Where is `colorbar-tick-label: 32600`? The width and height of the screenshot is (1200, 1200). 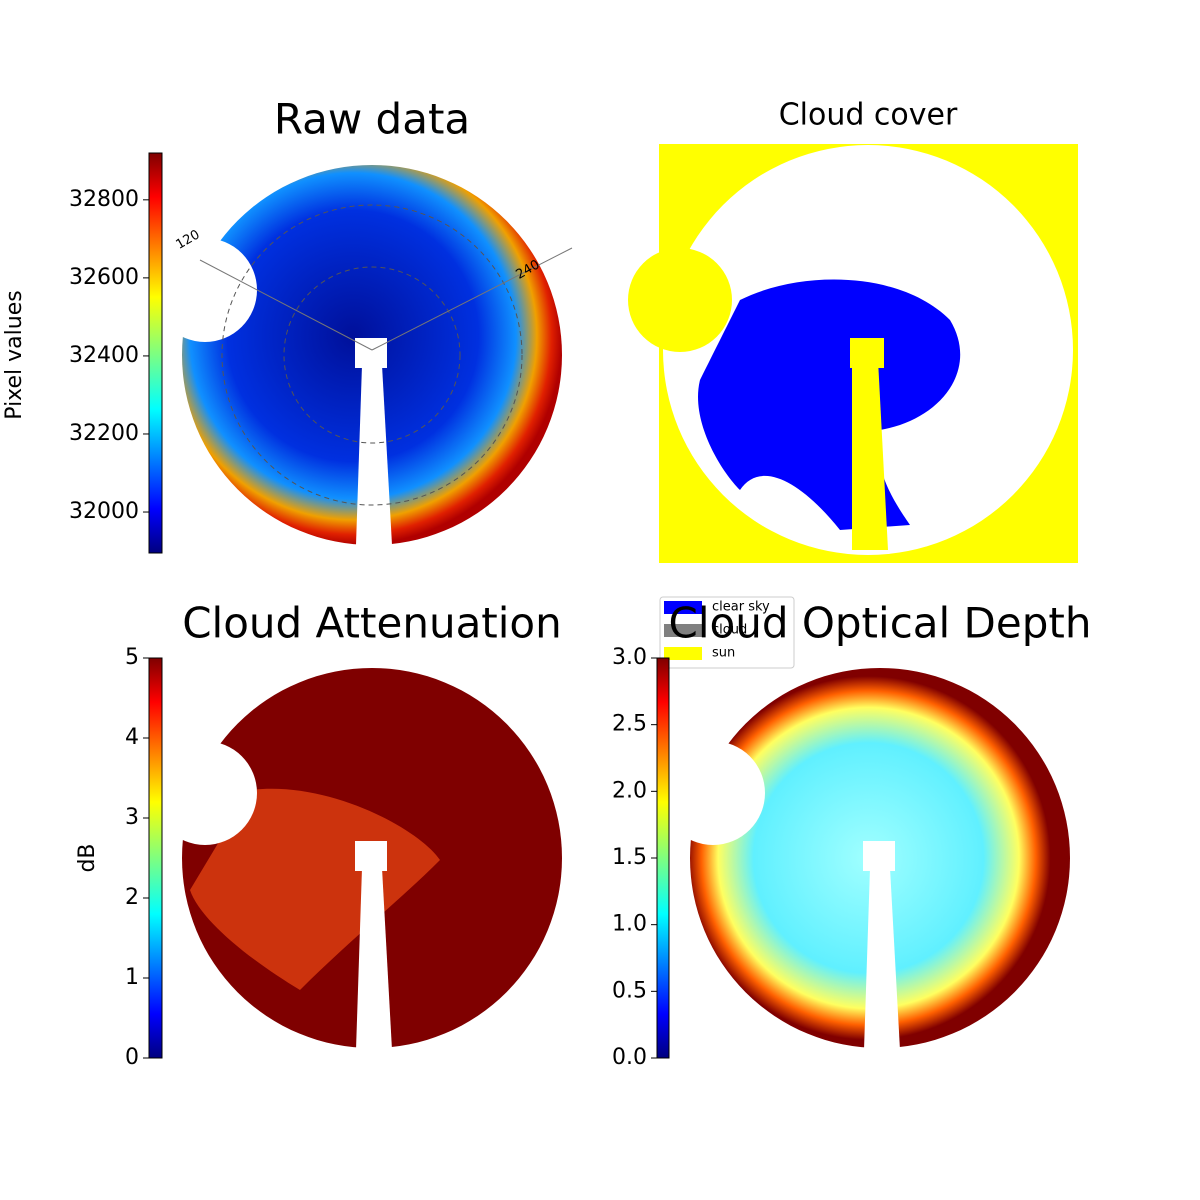
colorbar-tick-label: 32600 is located at coordinates (104, 277).